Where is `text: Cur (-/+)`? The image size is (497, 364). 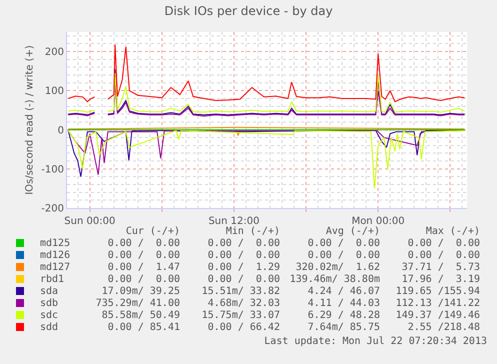
text: Cur (-/+) is located at coordinates (152, 232).